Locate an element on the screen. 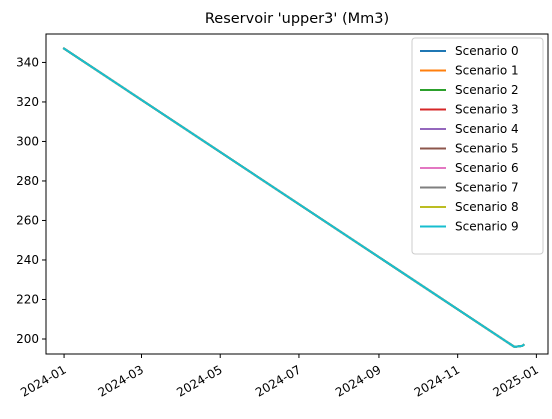 This screenshot has width=552, height=419. legend-box is located at coordinates (477, 146).